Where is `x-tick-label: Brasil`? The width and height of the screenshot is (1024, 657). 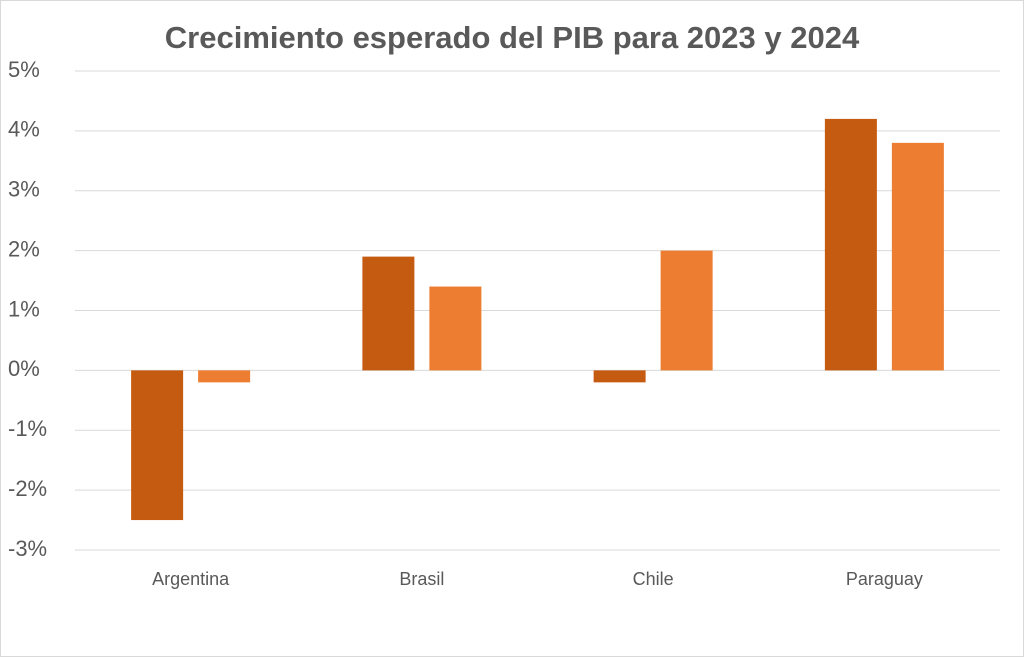
x-tick-label: Brasil is located at coordinates (421, 579).